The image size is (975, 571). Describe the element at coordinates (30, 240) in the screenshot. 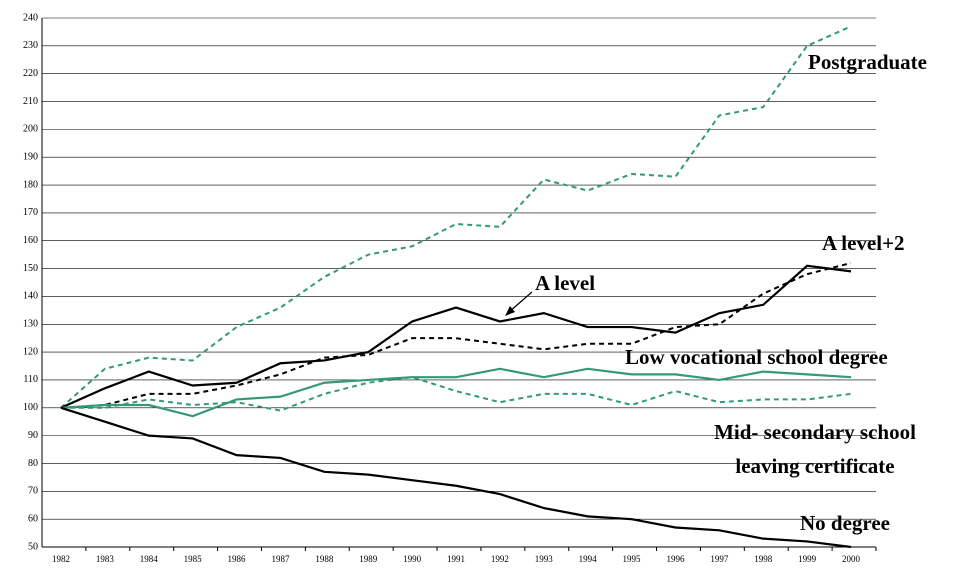

I see `y-tick-label: 160` at that location.